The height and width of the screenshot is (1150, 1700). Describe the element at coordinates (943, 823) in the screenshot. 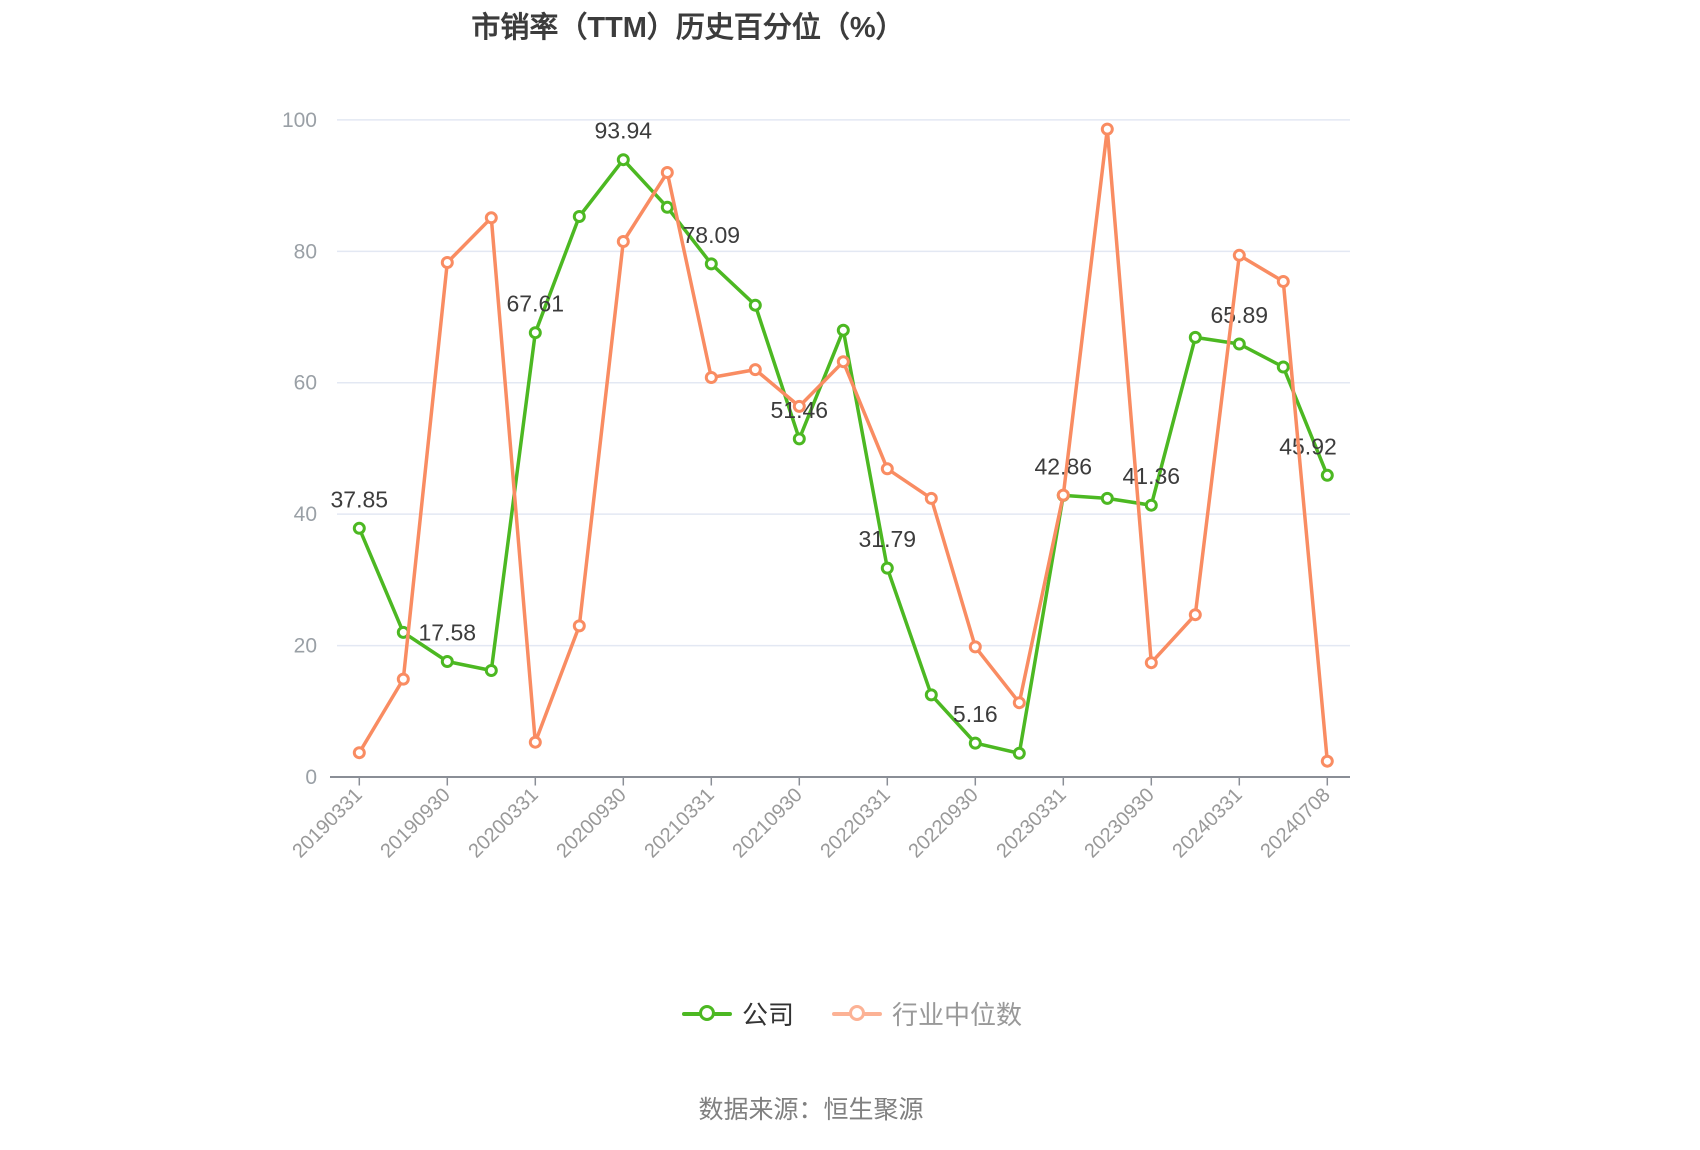

I see `x-axis-label: 20220930` at that location.